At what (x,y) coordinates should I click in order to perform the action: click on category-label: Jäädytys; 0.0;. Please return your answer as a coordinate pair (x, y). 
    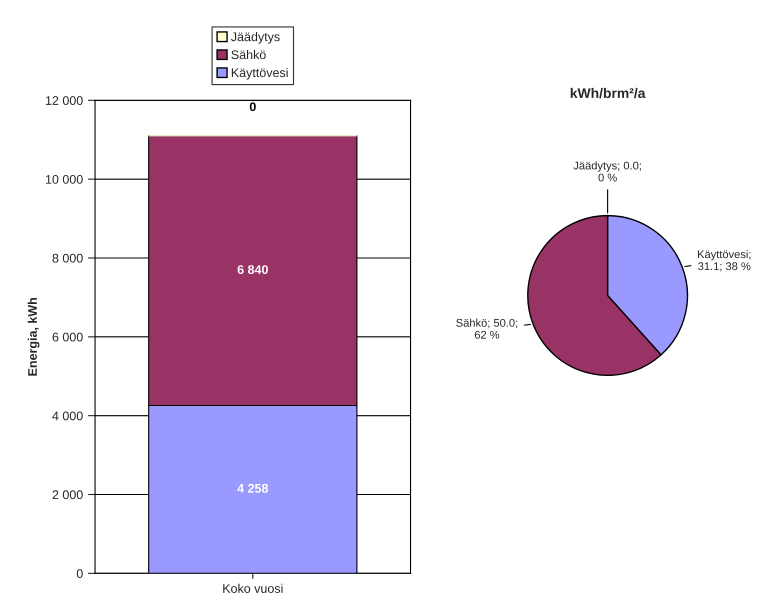
    Looking at the image, I should click on (607, 166).